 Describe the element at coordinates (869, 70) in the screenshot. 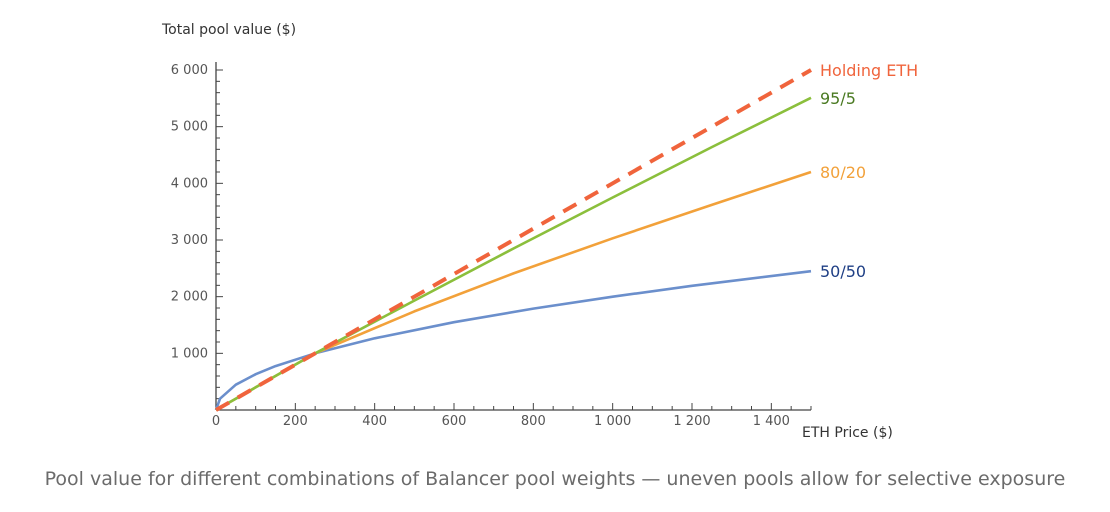

I see `series-label-holding-eth: Holding ETH` at that location.